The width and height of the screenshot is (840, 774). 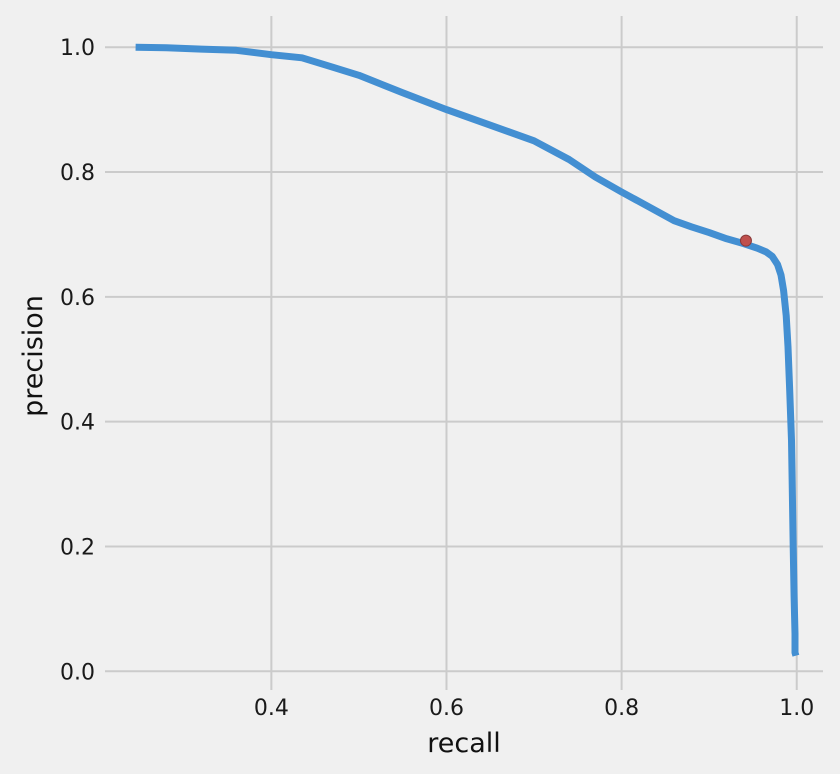 What do you see at coordinates (77, 48) in the screenshot?
I see `y-tick-label: 1.0` at bounding box center [77, 48].